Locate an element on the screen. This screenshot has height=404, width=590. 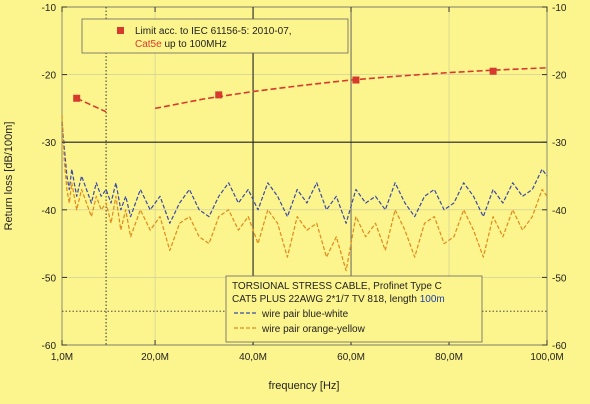
x-tick-label-4: 80,0M is located at coordinates (449, 357).